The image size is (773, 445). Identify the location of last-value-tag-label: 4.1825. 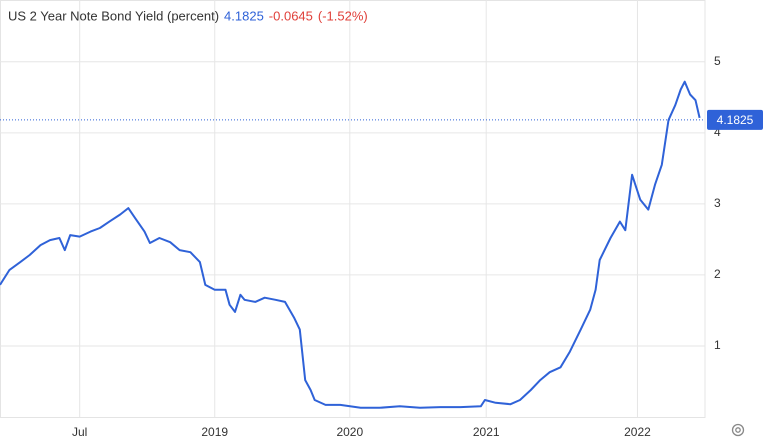
(735, 120).